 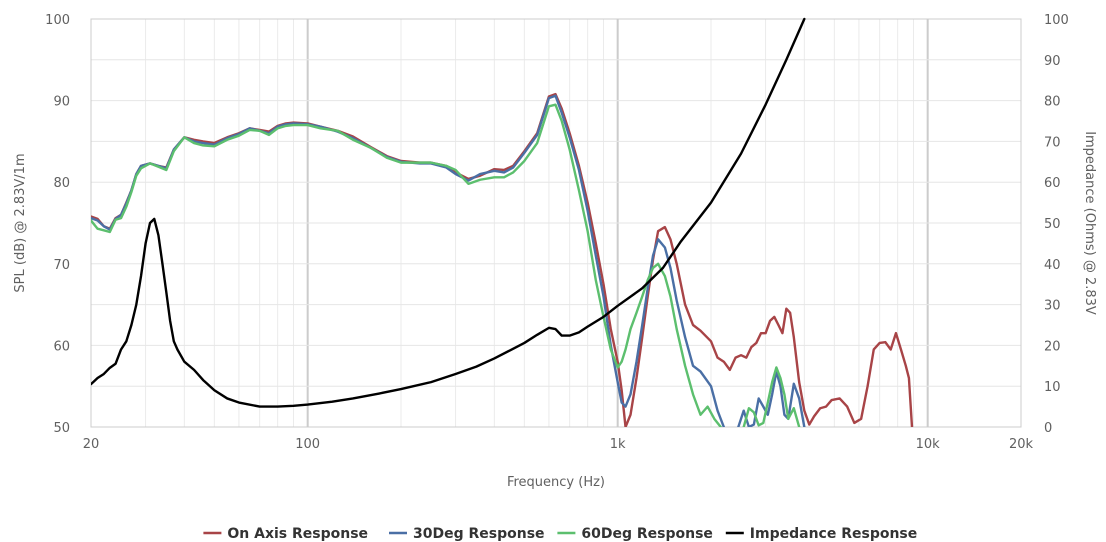 What do you see at coordinates (1052, 102) in the screenshot?
I see `y2-tick-label: 80` at bounding box center [1052, 102].